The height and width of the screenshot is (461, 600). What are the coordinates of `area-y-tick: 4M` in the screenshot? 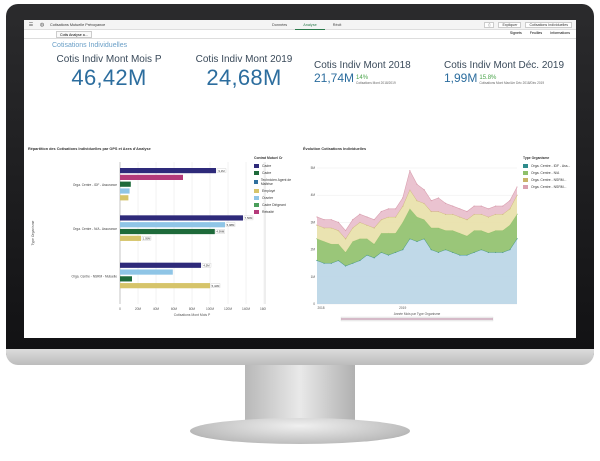 It's located at (313, 195).